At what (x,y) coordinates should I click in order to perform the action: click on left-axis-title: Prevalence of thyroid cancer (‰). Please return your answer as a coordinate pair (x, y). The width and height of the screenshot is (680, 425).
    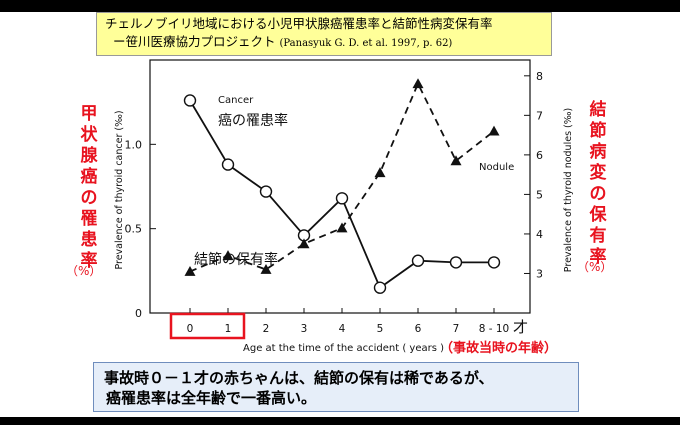
    Looking at the image, I should click on (119, 189).